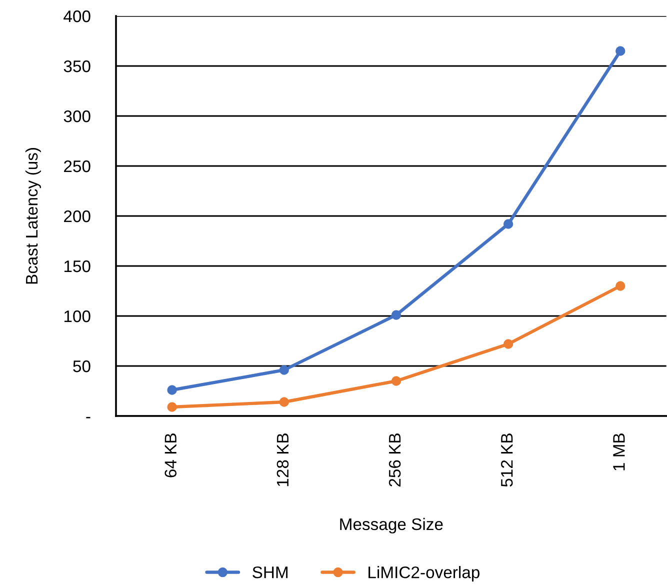 This screenshot has height=586, width=667. Describe the element at coordinates (394, 460) in the screenshot. I see `x-tick-label: 256 KB` at that location.